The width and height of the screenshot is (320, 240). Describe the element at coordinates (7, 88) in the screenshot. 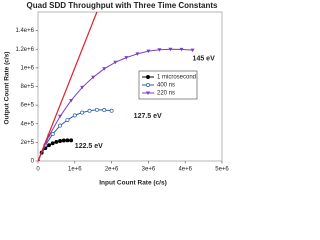

I see `y-axis-label: Output Count Rate (c/s)` at that location.